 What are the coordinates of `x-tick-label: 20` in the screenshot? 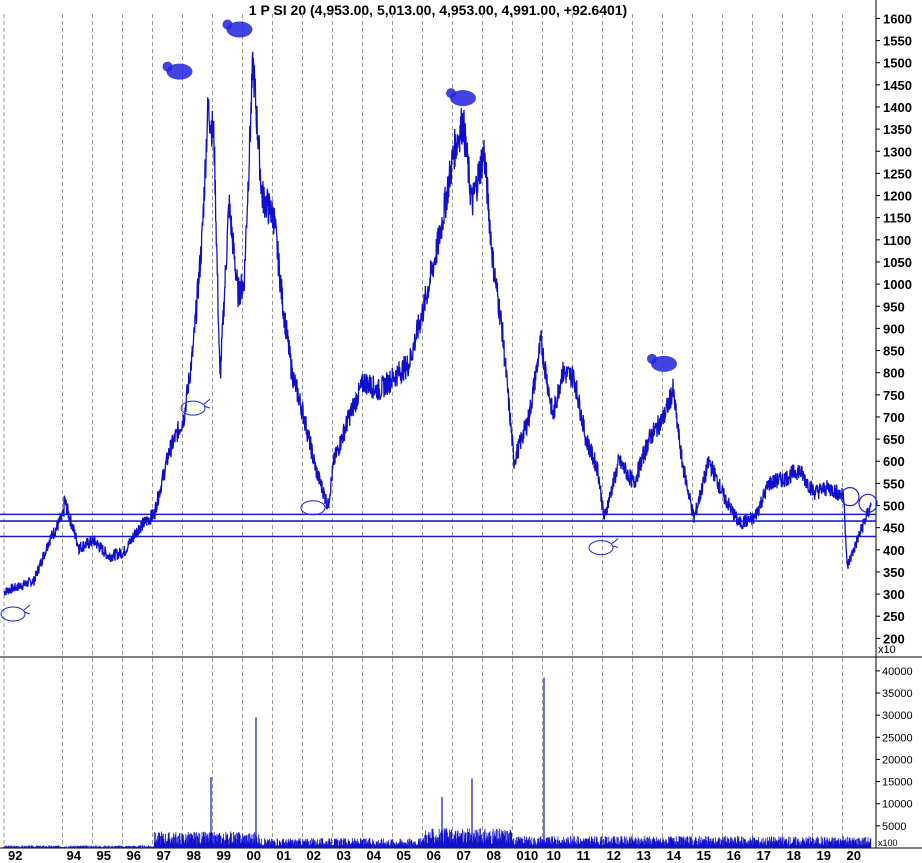 It's located at (854, 855).